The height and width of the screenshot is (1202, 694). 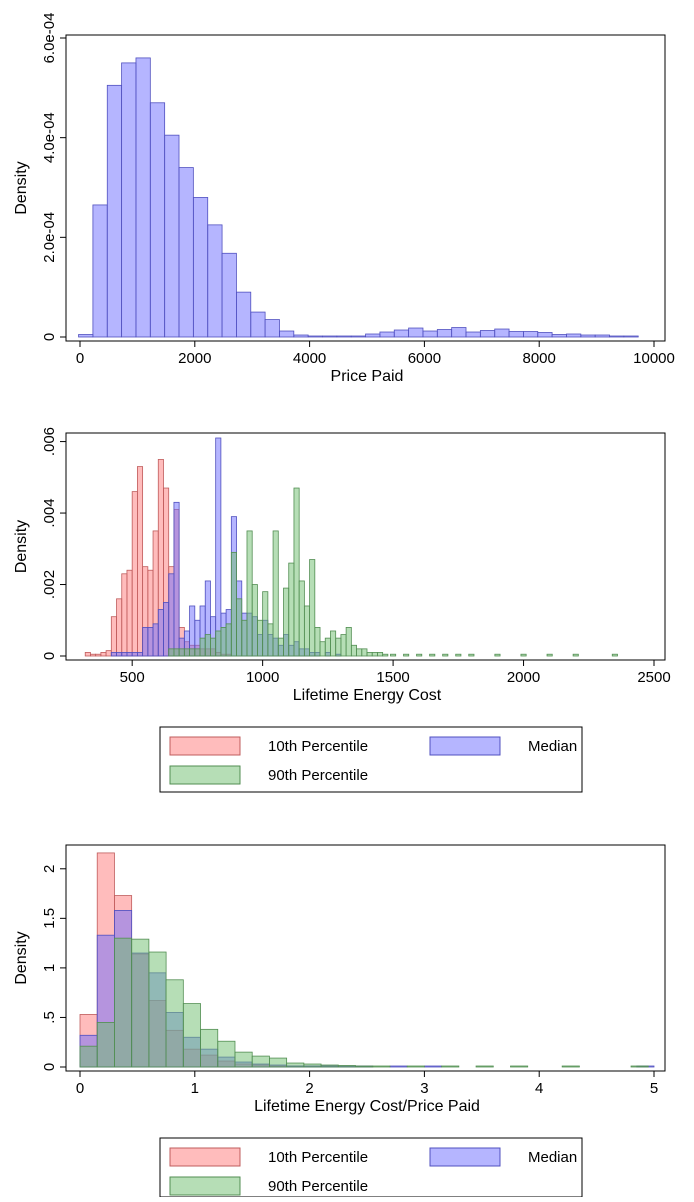 I want to click on y-tick-label: .006, so click(x=49, y=441).